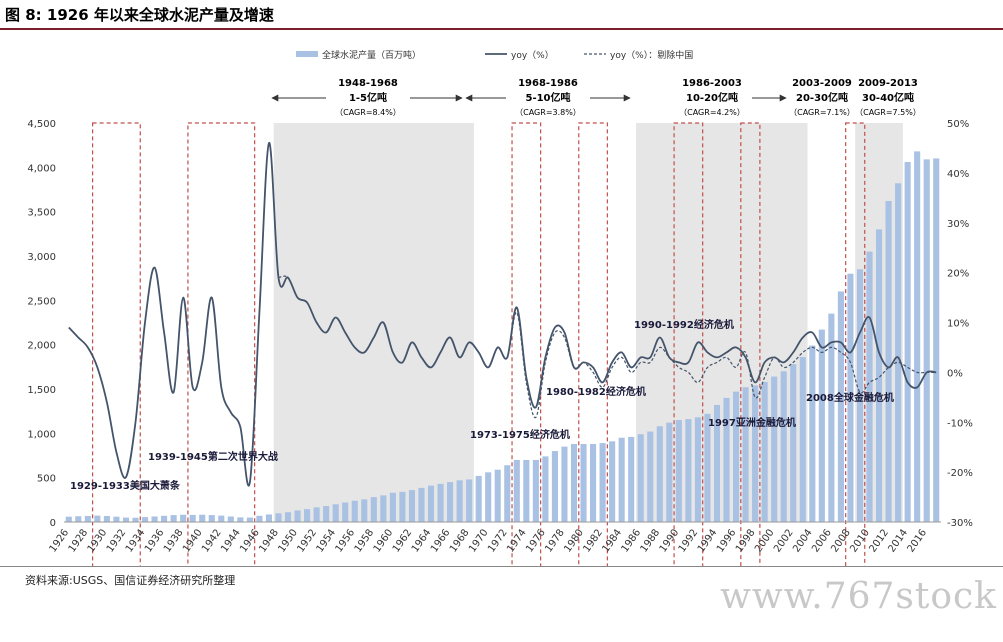 This screenshot has width=1003, height=642. Describe the element at coordinates (497, 495) in the screenshot. I see `bar-1971` at that location.